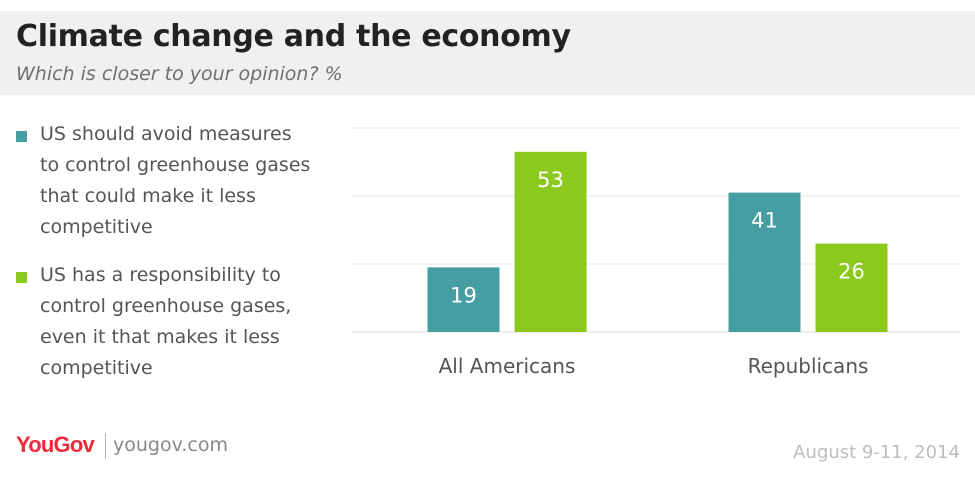 Image resolution: width=975 pixels, height=481 pixels. I want to click on category-label: All Americans, so click(507, 366).